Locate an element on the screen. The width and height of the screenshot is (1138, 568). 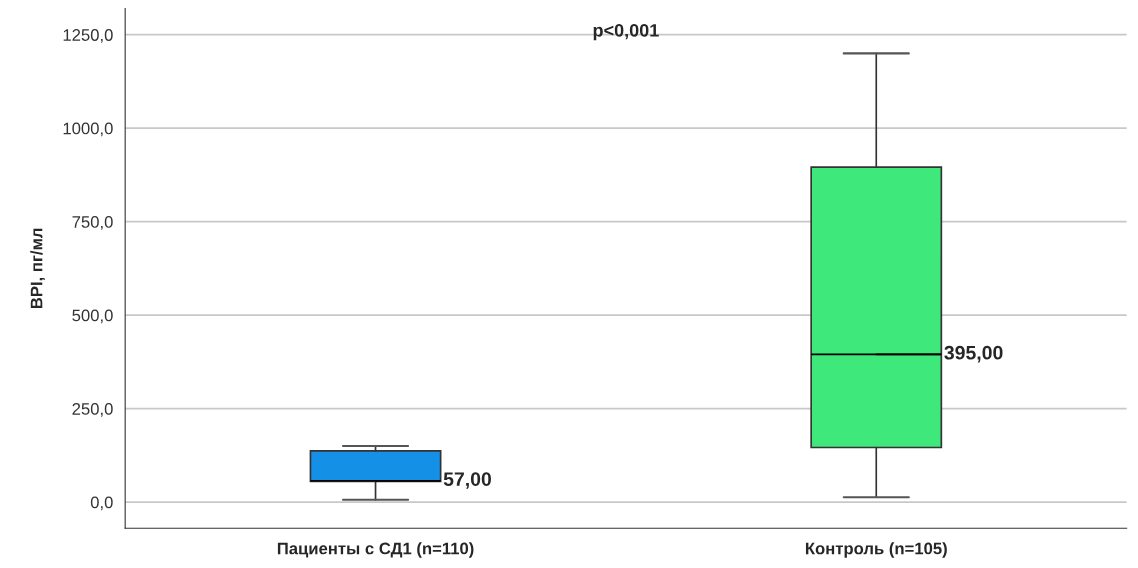
x-tick-label: Пациенты с СД1 (n=110) is located at coordinates (375, 550).